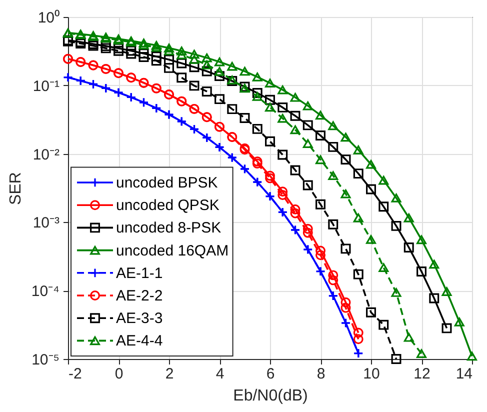 This screenshot has height=412, width=487. What do you see at coordinates (45, 291) in the screenshot?
I see `y-tick-label: 10⁻⁴` at bounding box center [45, 291].